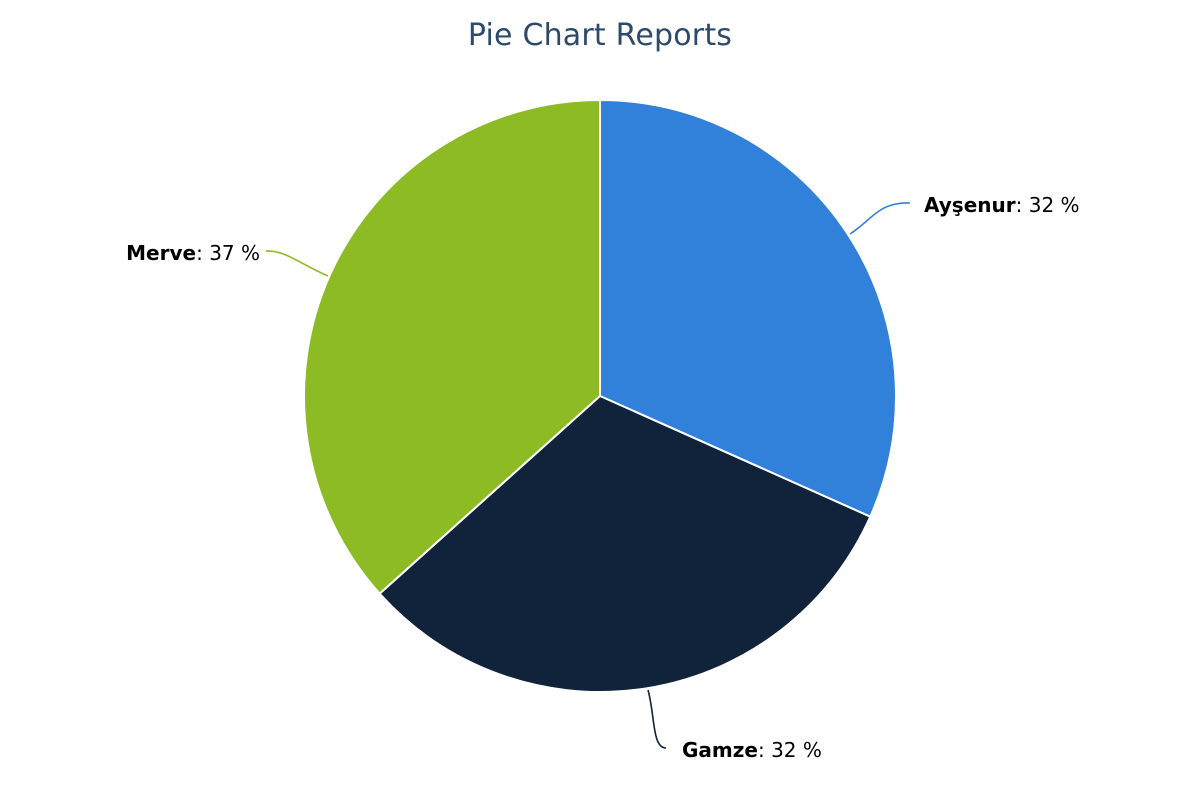  What do you see at coordinates (748, 308) in the screenshot?
I see `pie-slice-ayşenur` at bounding box center [748, 308].